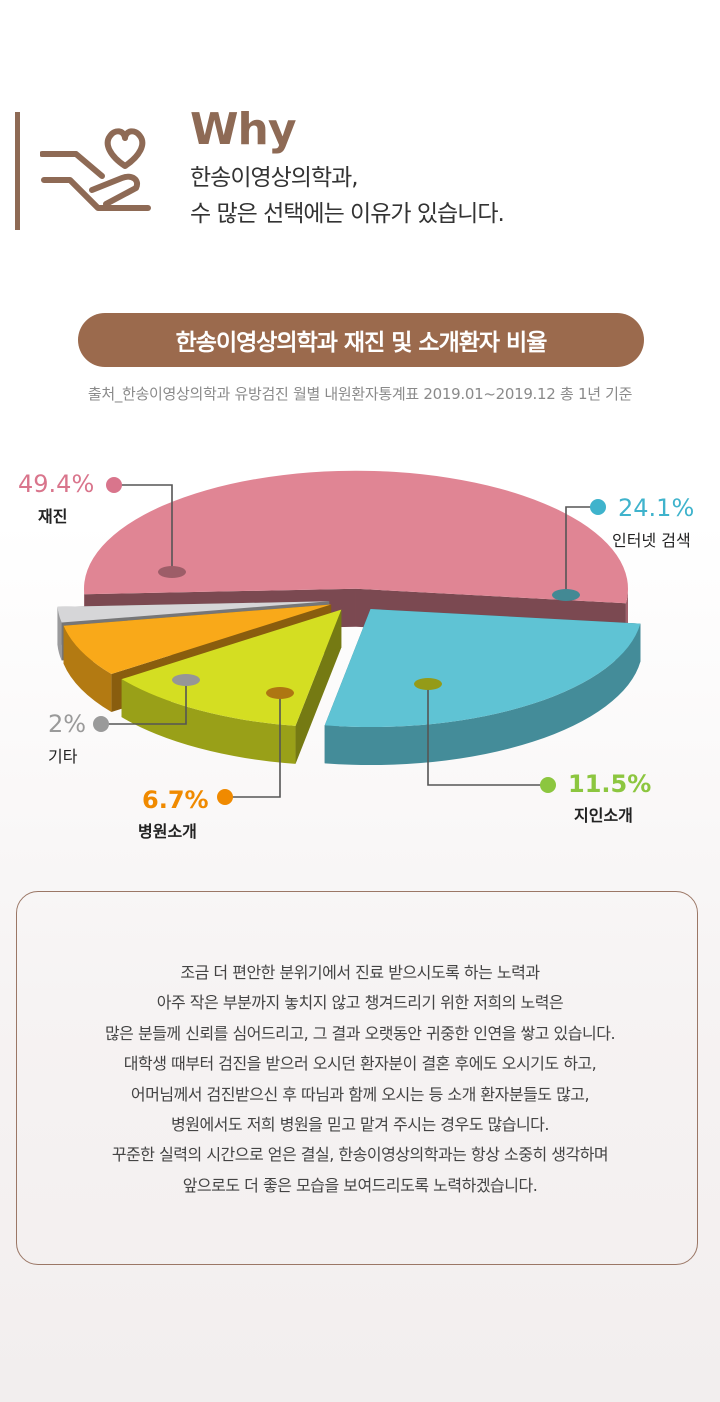 The image size is (720, 1402). What do you see at coordinates (63, 756) in the screenshot?
I see `slice-category-label: 기타` at bounding box center [63, 756].